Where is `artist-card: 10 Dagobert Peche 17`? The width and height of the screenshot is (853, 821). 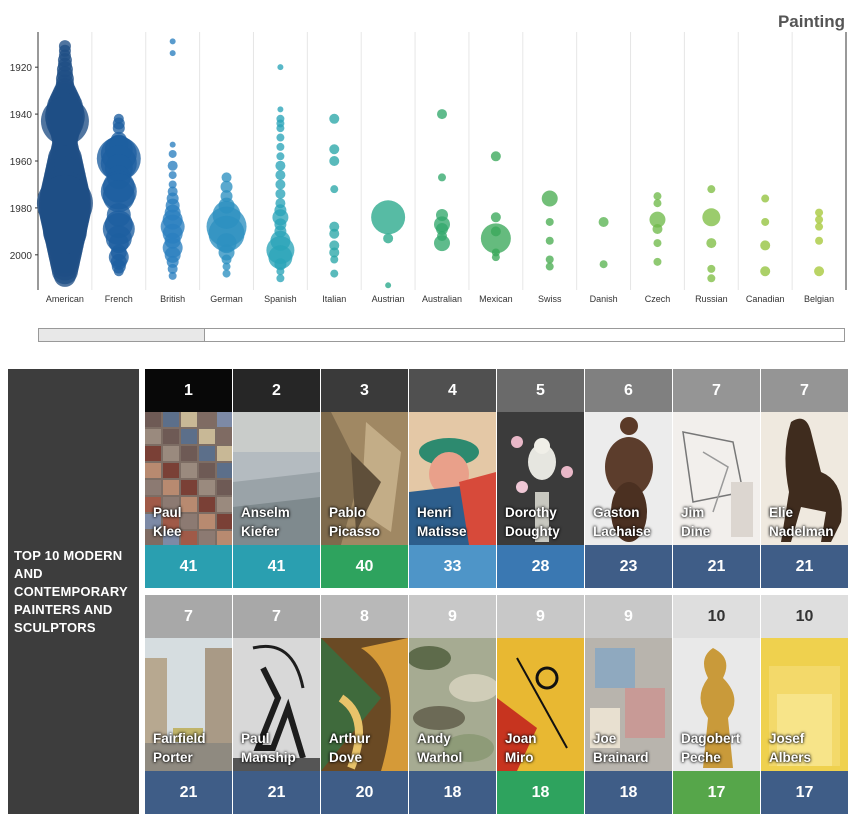
artist-card: 10 Dagobert Peche 17 is located at coordinates (716, 704).